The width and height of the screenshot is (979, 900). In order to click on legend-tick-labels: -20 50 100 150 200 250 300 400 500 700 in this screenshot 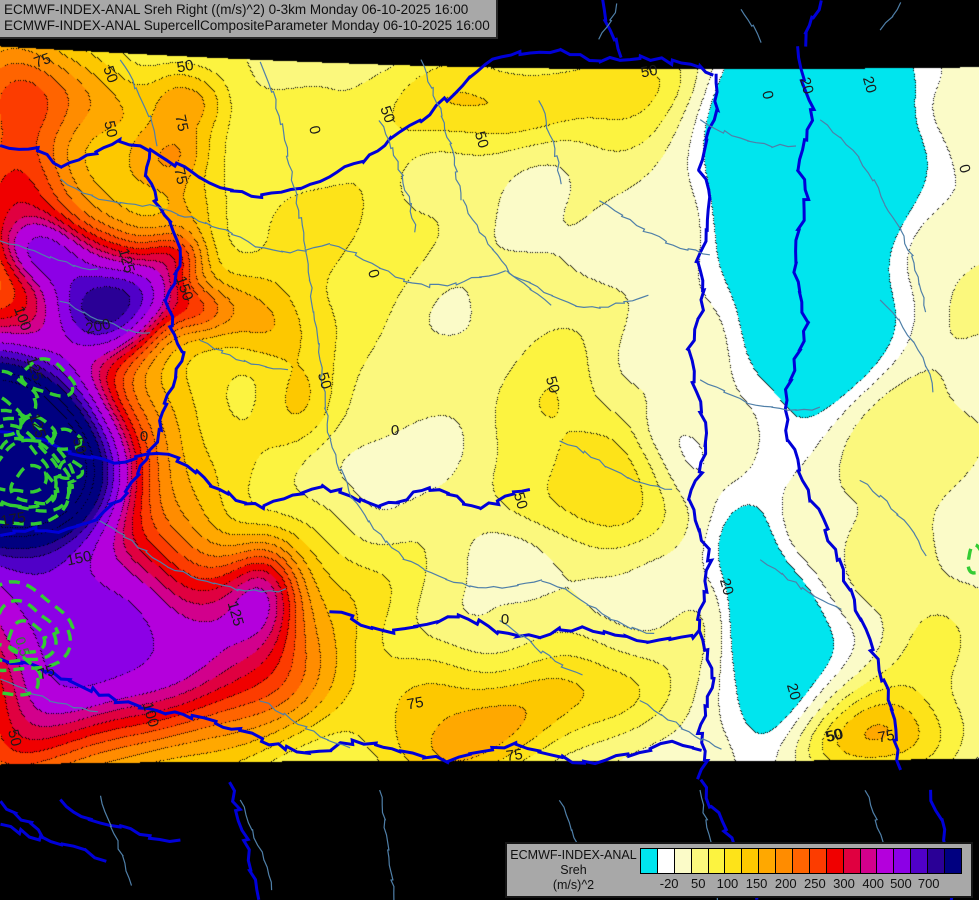, I will do `click(801, 884)`.